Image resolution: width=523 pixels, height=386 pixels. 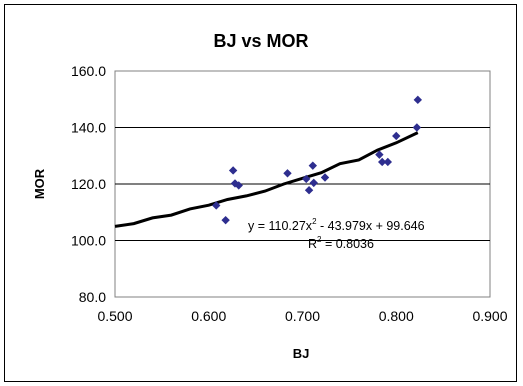 I want to click on x-tick-label: 0.800, so click(x=396, y=316).